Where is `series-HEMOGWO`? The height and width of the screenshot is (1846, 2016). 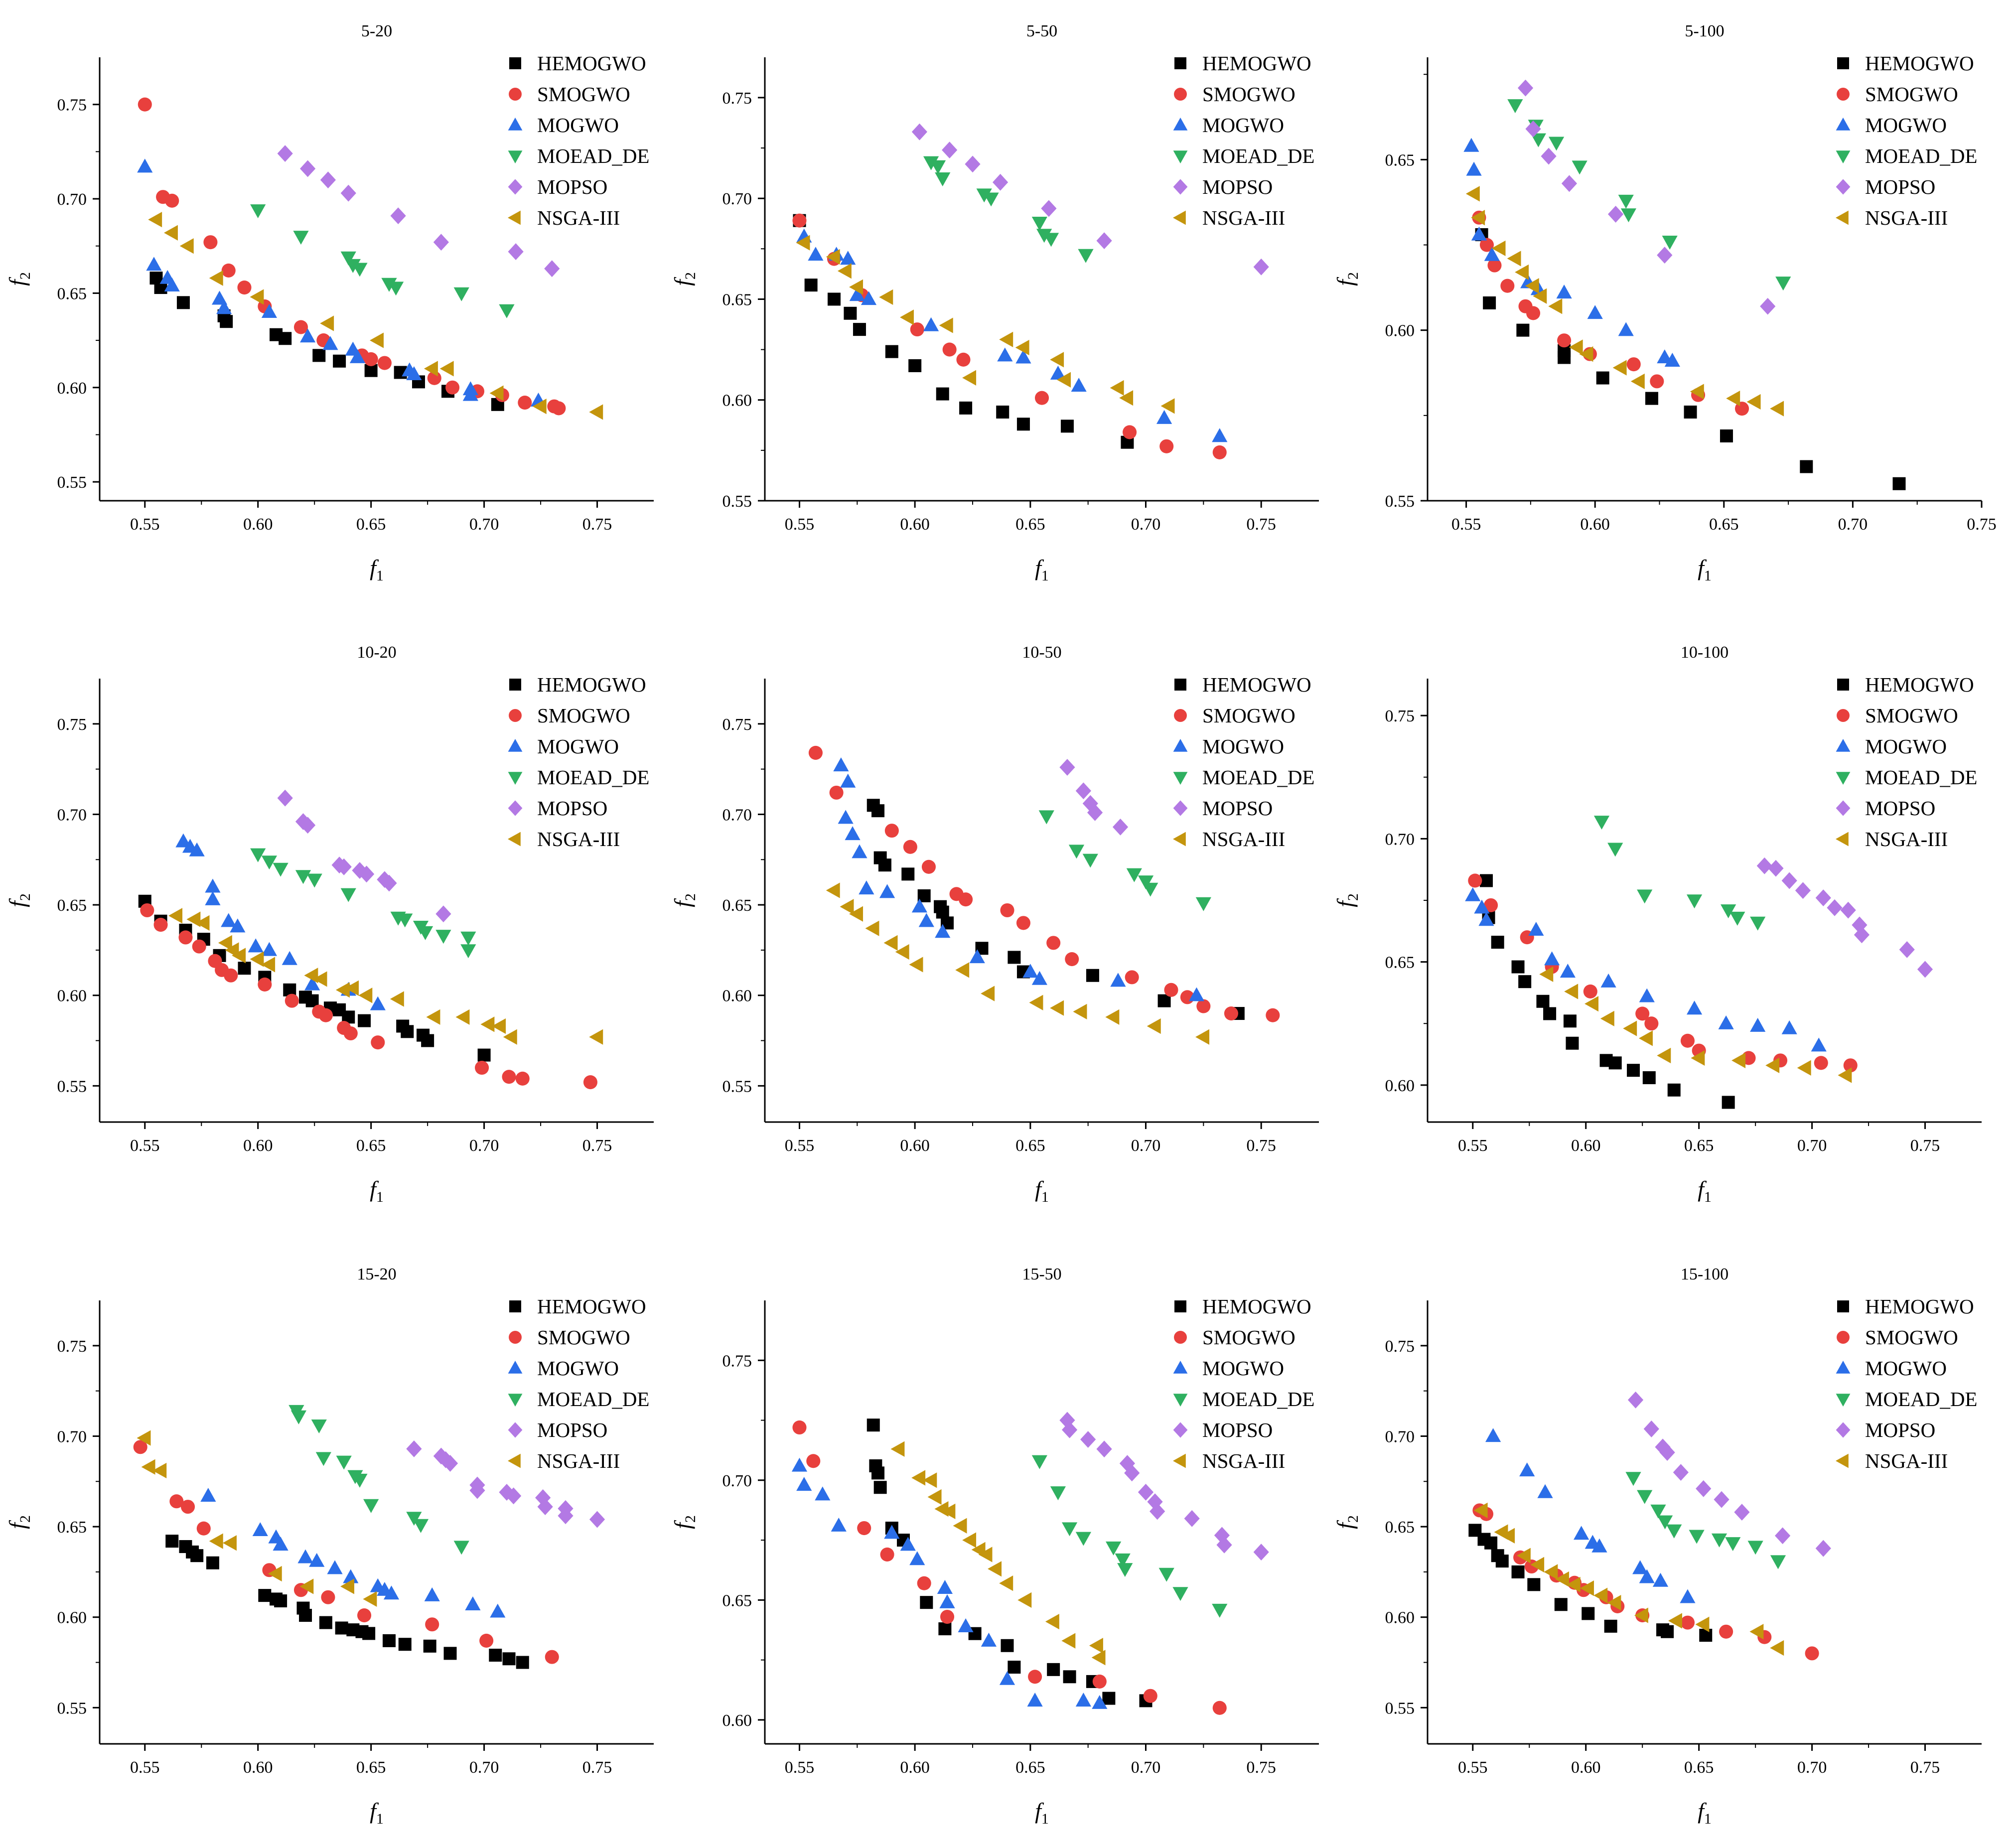
series-HEMOGWO is located at coordinates (1590, 1583).